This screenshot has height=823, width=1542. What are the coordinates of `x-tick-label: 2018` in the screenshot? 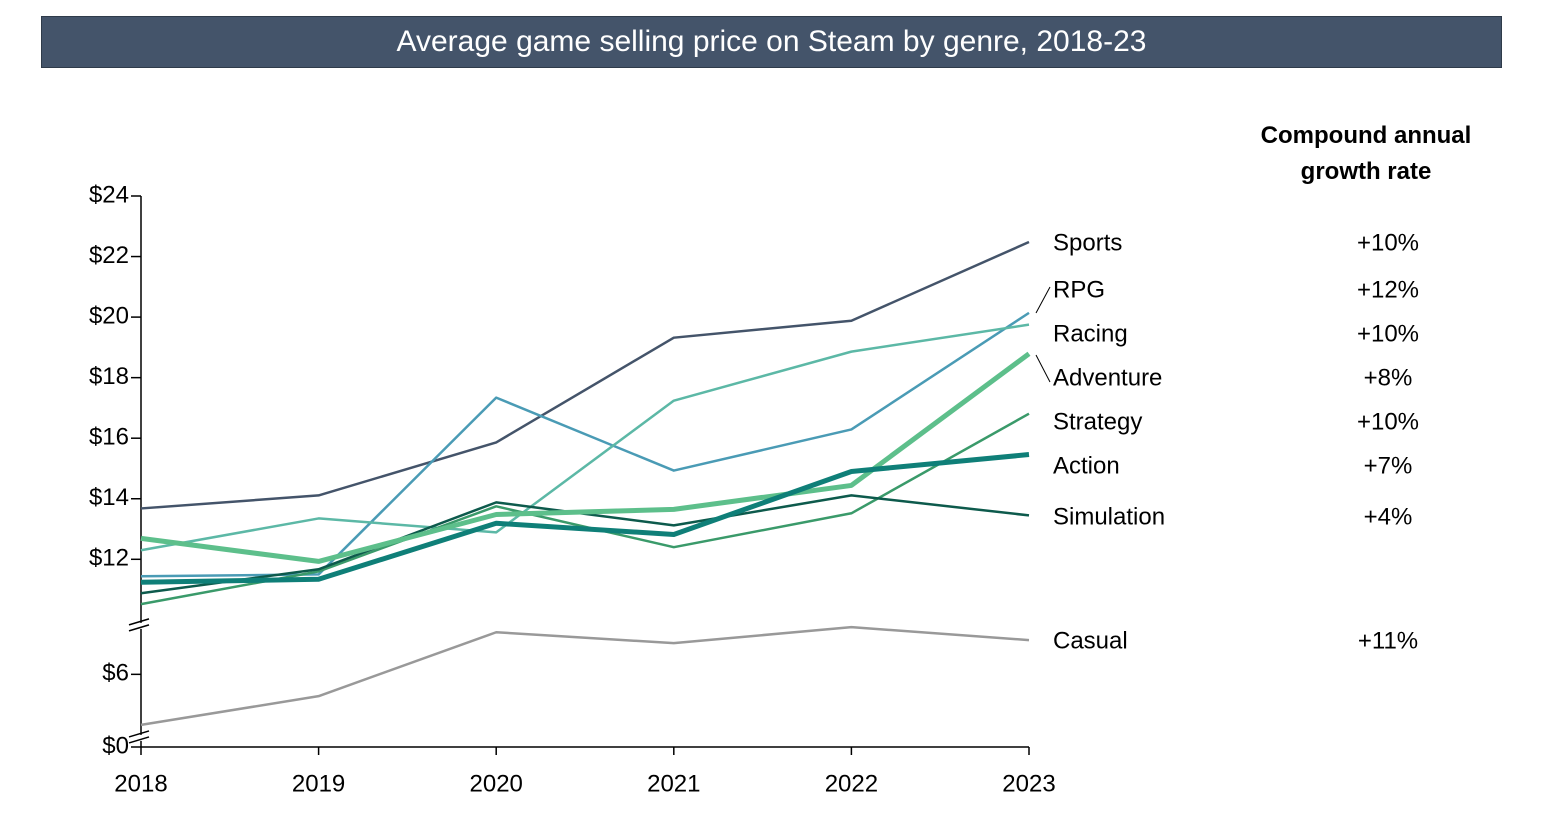 It's located at (140, 783).